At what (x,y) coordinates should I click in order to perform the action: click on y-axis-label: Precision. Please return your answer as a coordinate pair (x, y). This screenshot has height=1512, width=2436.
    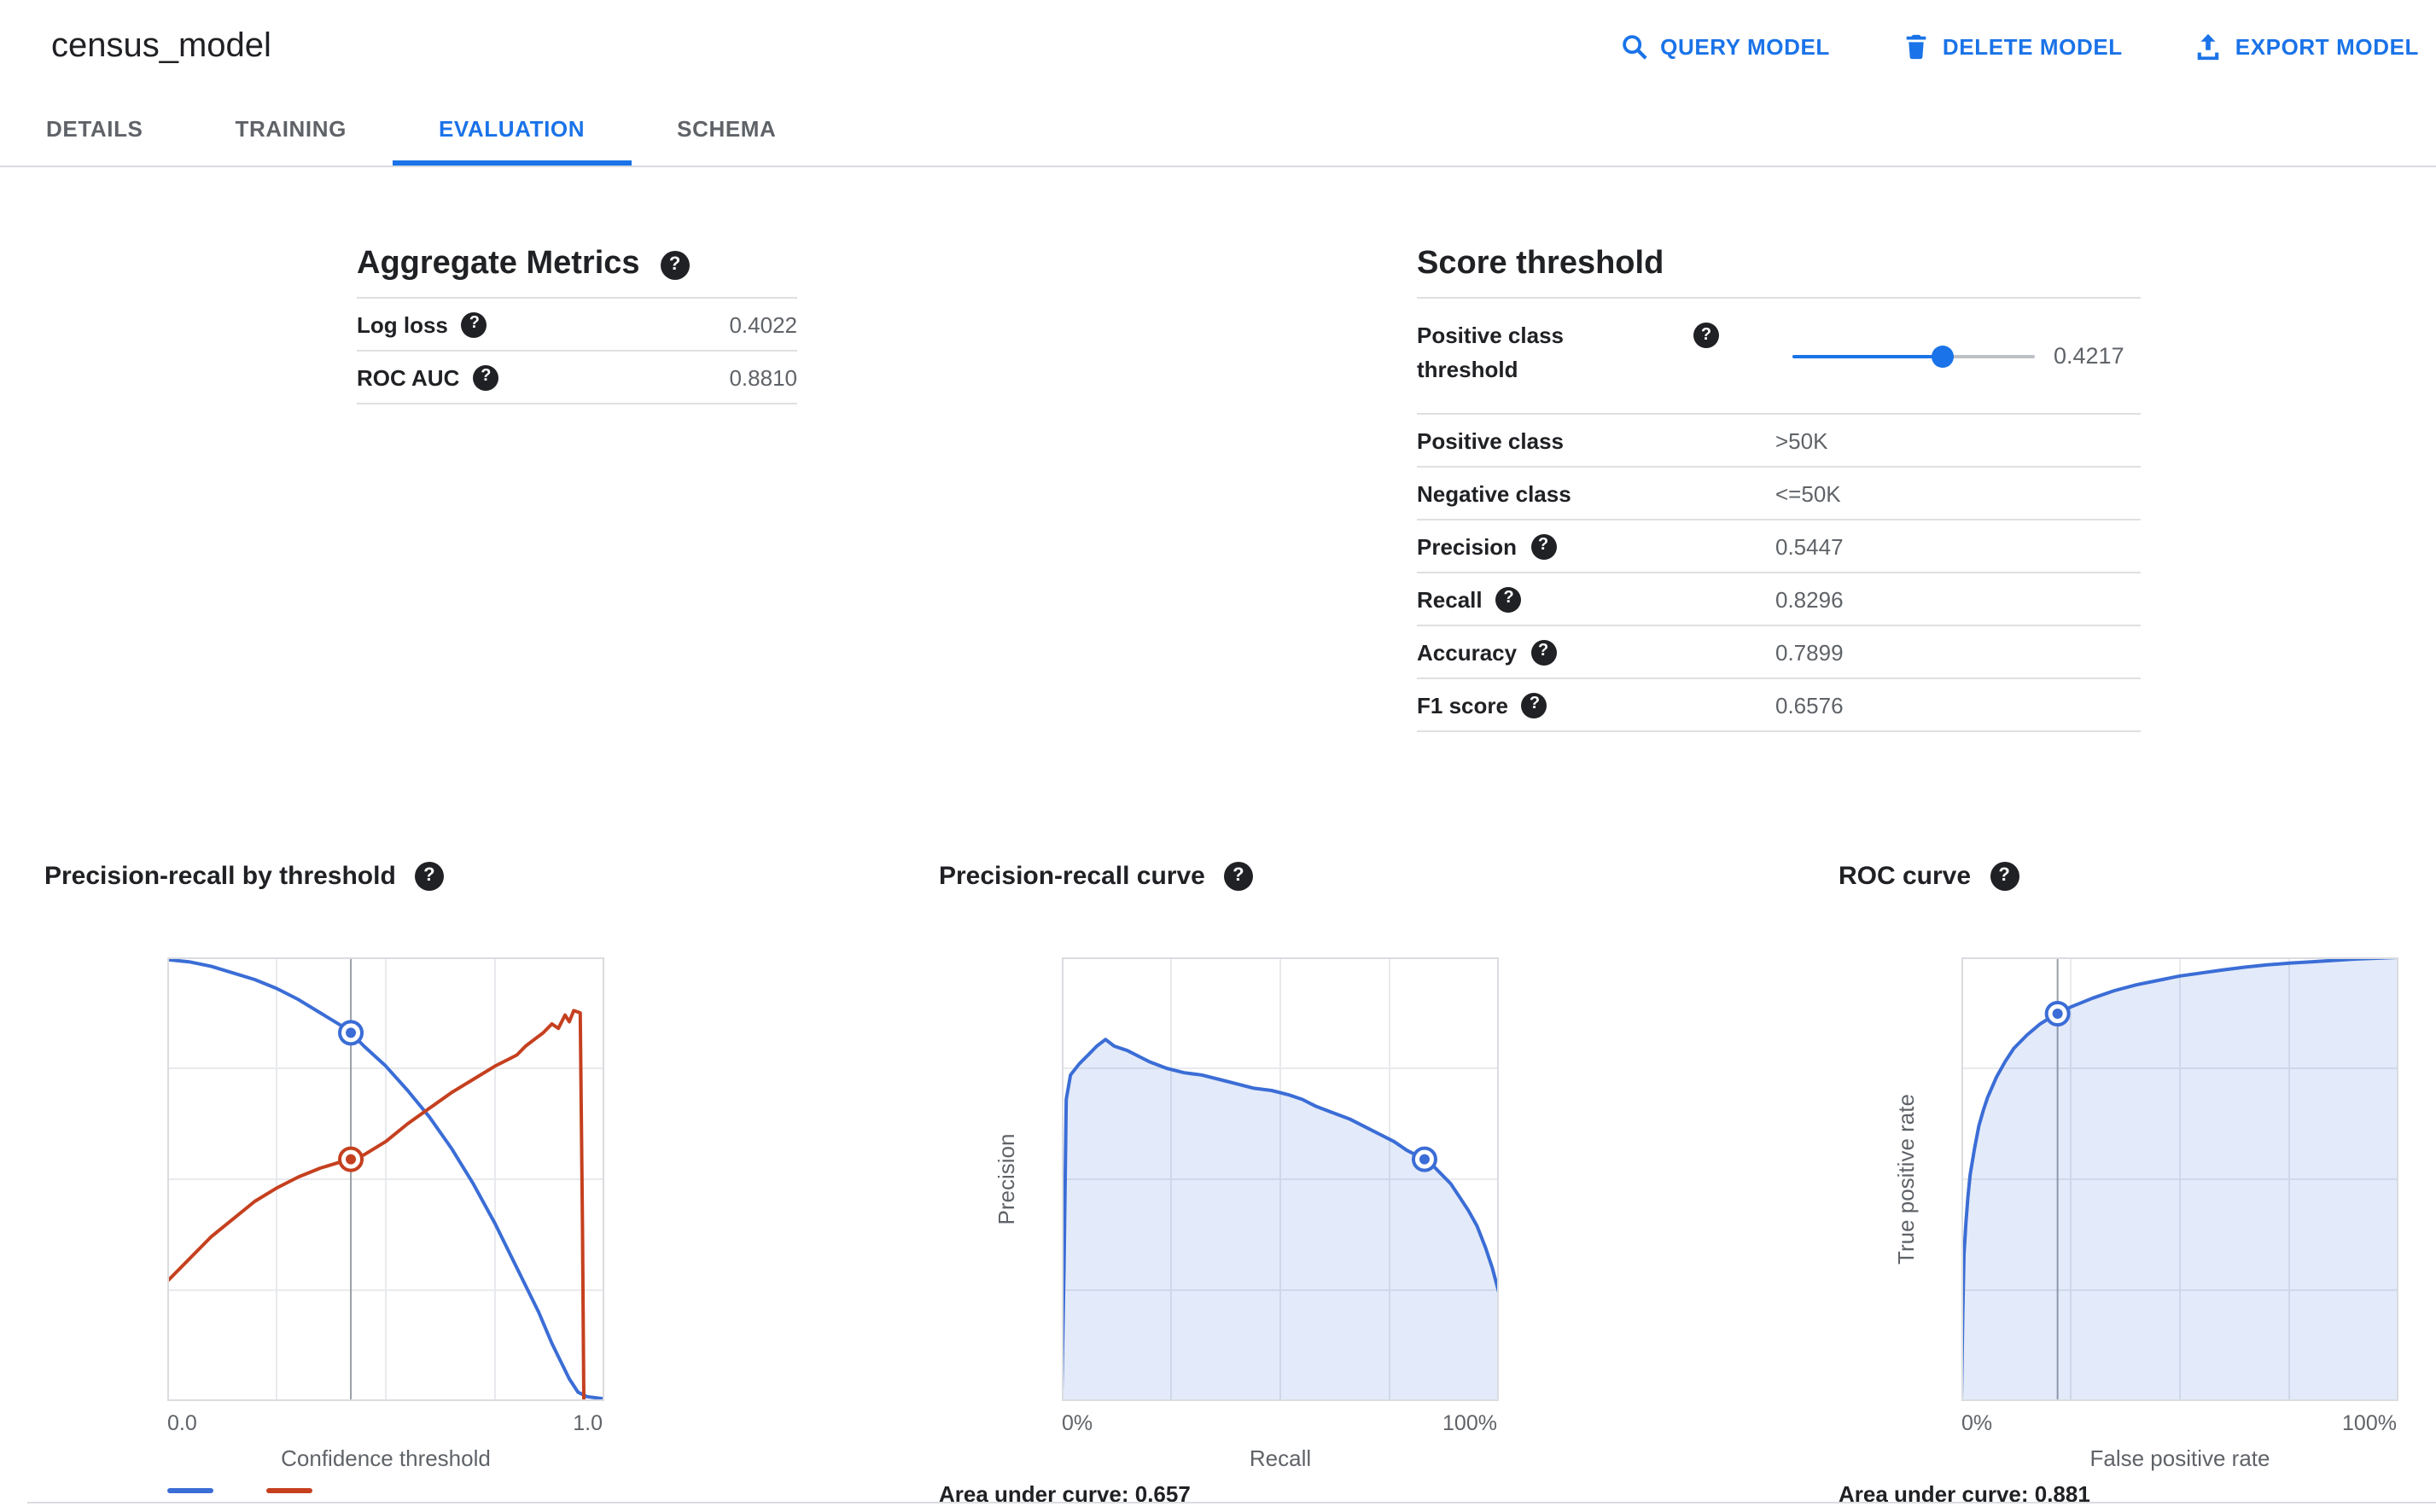
    Looking at the image, I should click on (1006, 1179).